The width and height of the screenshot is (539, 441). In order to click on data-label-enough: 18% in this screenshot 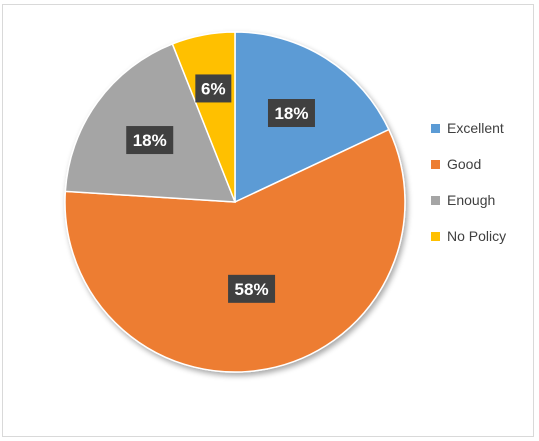, I will do `click(150, 140)`.